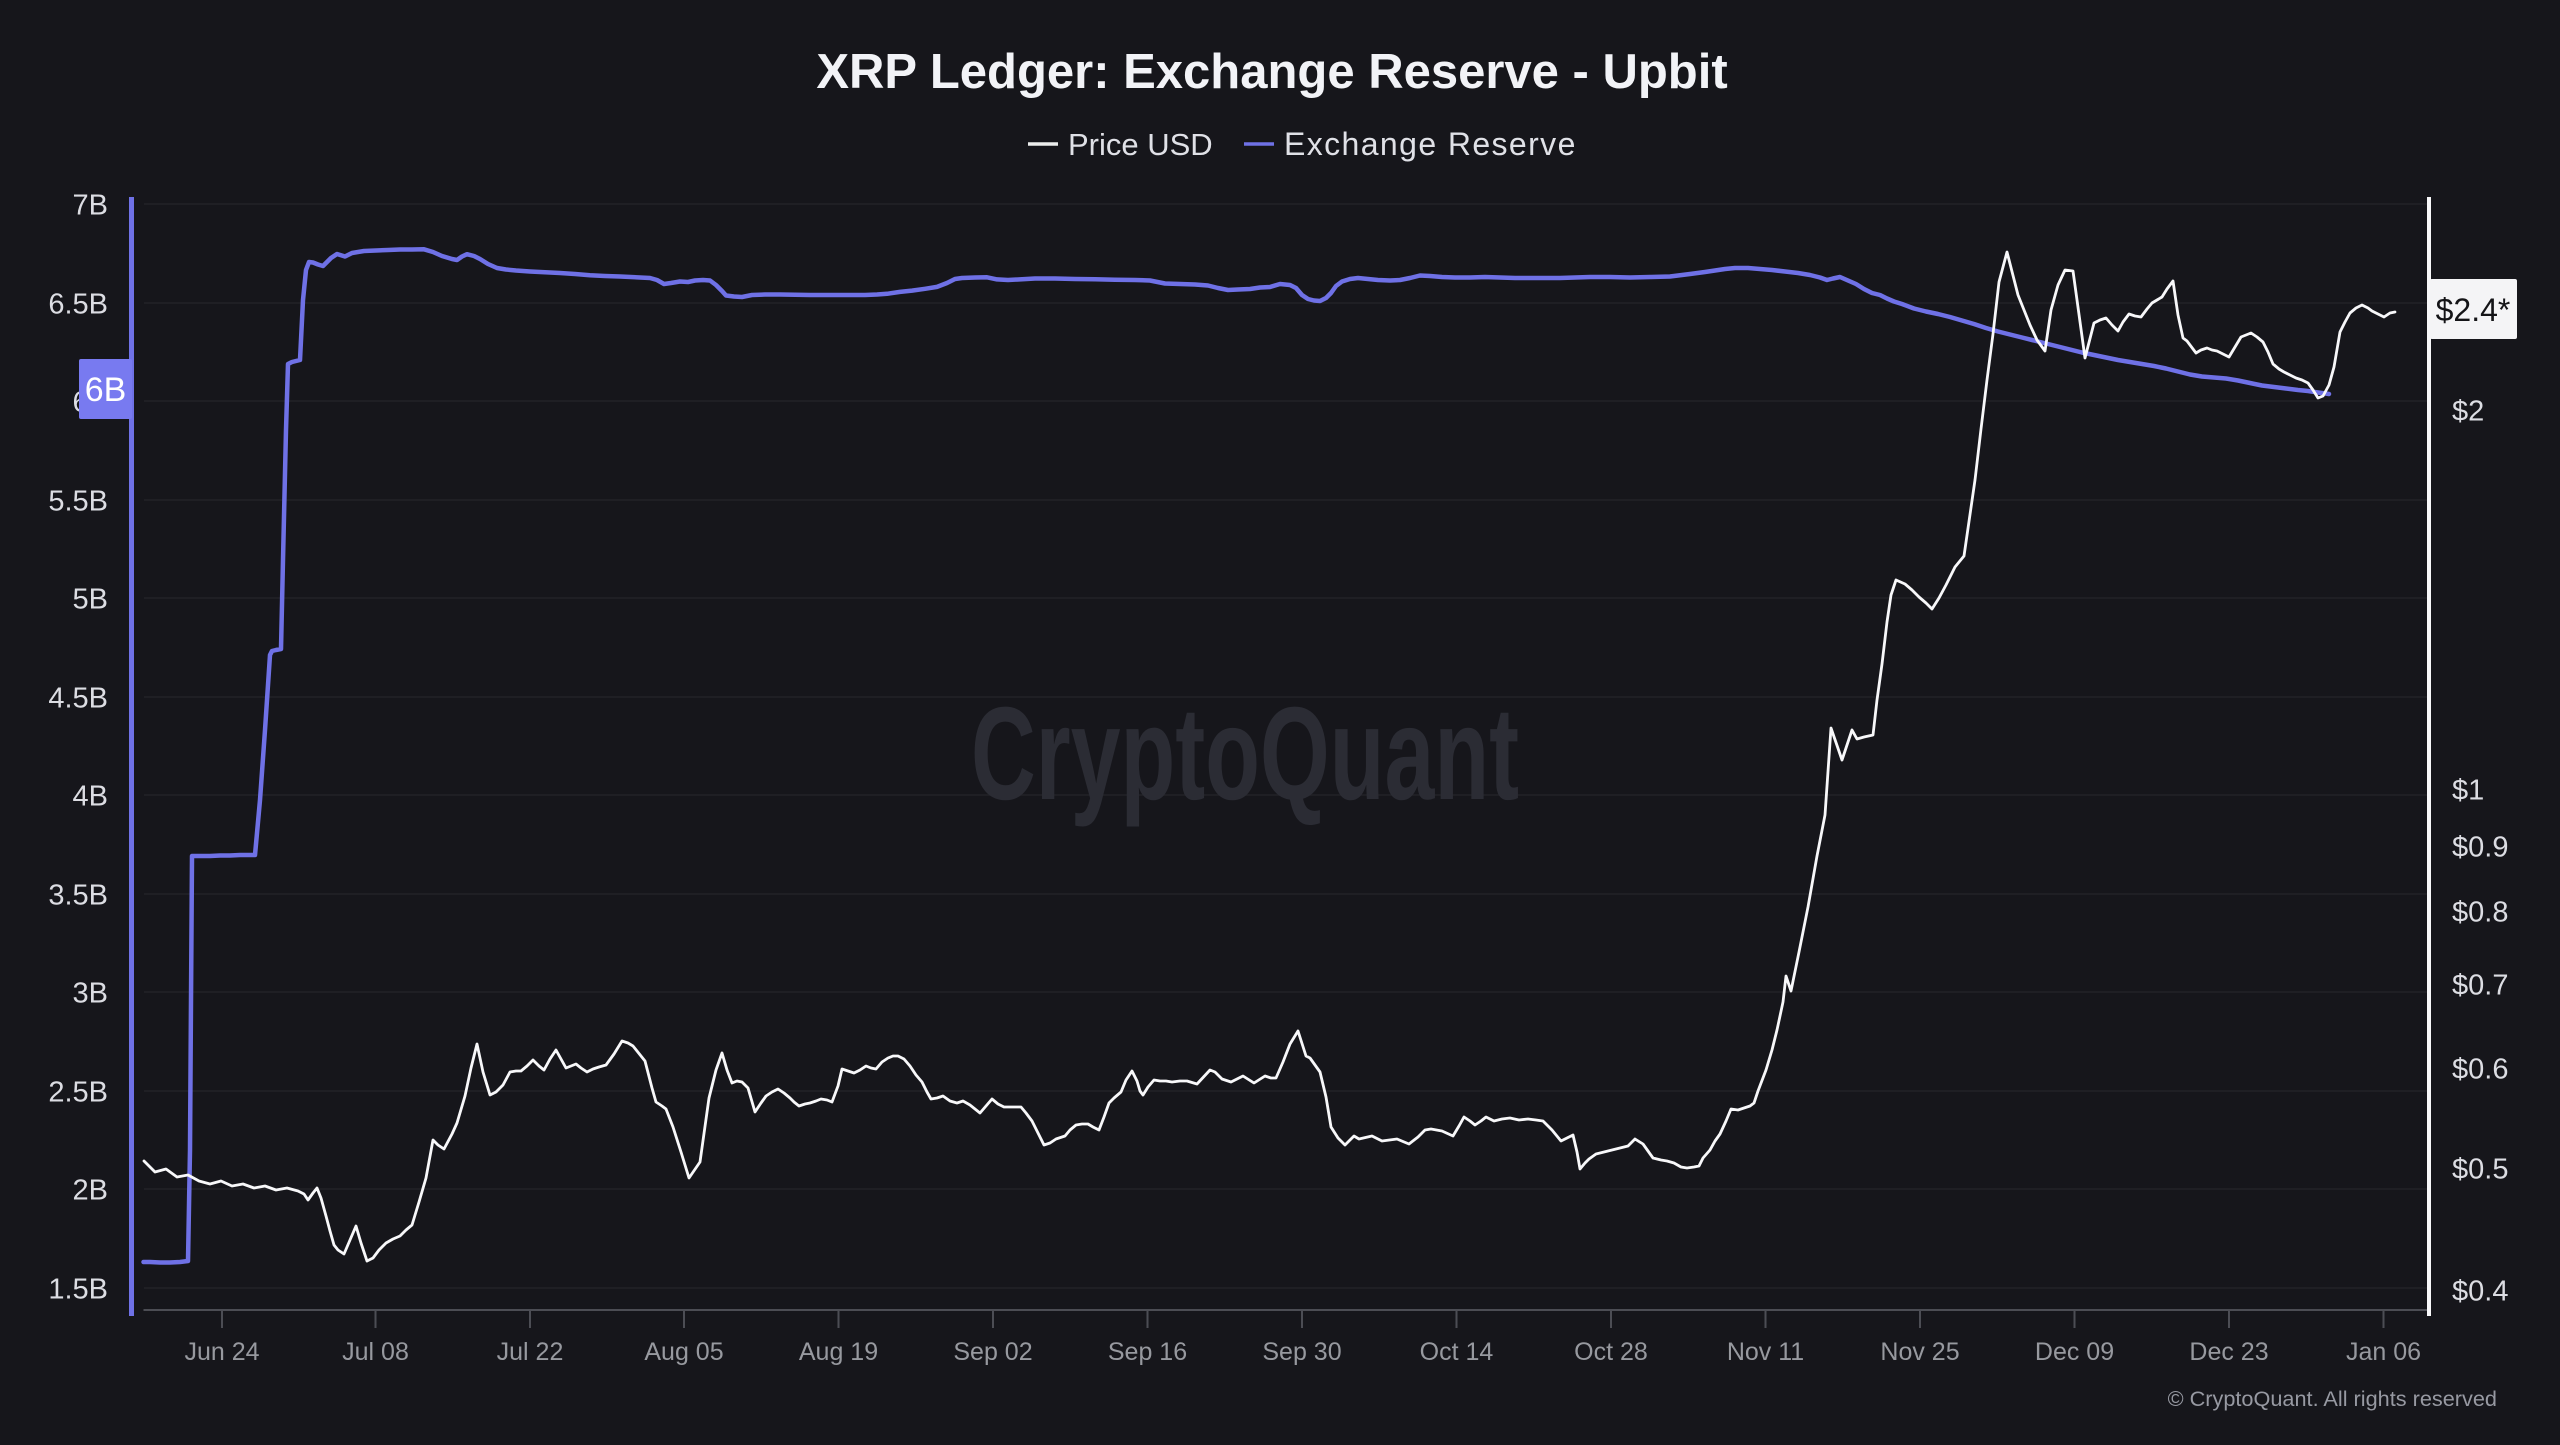 This screenshot has height=1445, width=2560. I want to click on svg-text: $0.8, so click(2480, 913).